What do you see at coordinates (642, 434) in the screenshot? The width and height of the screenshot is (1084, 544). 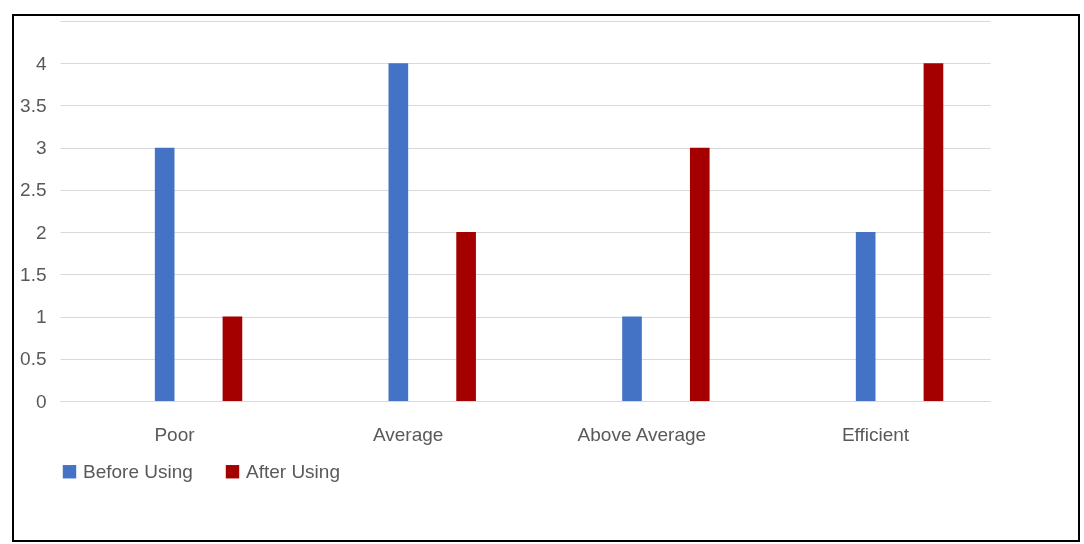 I see `x-tick-label: Above Average` at bounding box center [642, 434].